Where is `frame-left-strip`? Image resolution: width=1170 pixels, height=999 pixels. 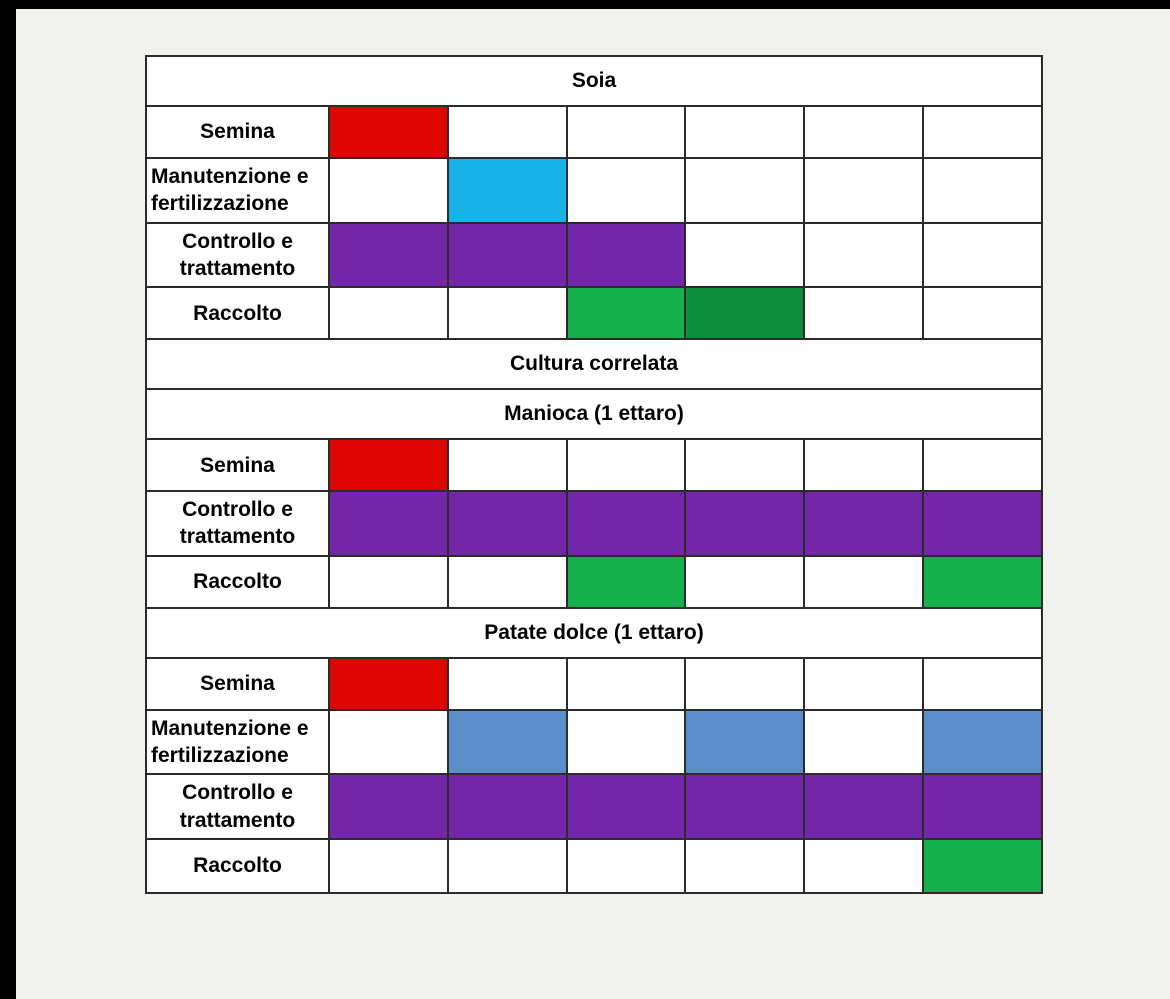 frame-left-strip is located at coordinates (8, 499).